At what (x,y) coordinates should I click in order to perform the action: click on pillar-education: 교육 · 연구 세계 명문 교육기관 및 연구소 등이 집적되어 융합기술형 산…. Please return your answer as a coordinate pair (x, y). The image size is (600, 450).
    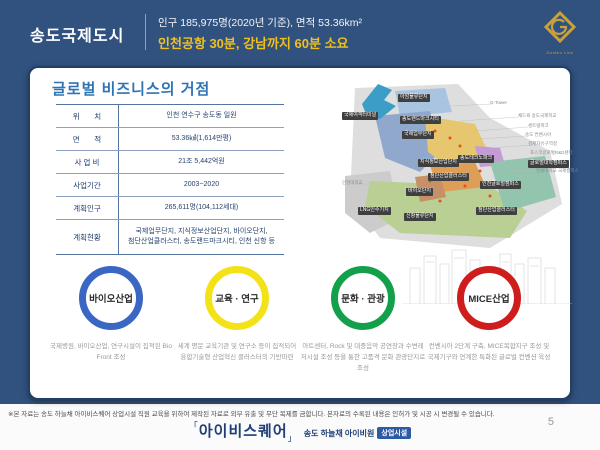
    Looking at the image, I should click on (237, 320).